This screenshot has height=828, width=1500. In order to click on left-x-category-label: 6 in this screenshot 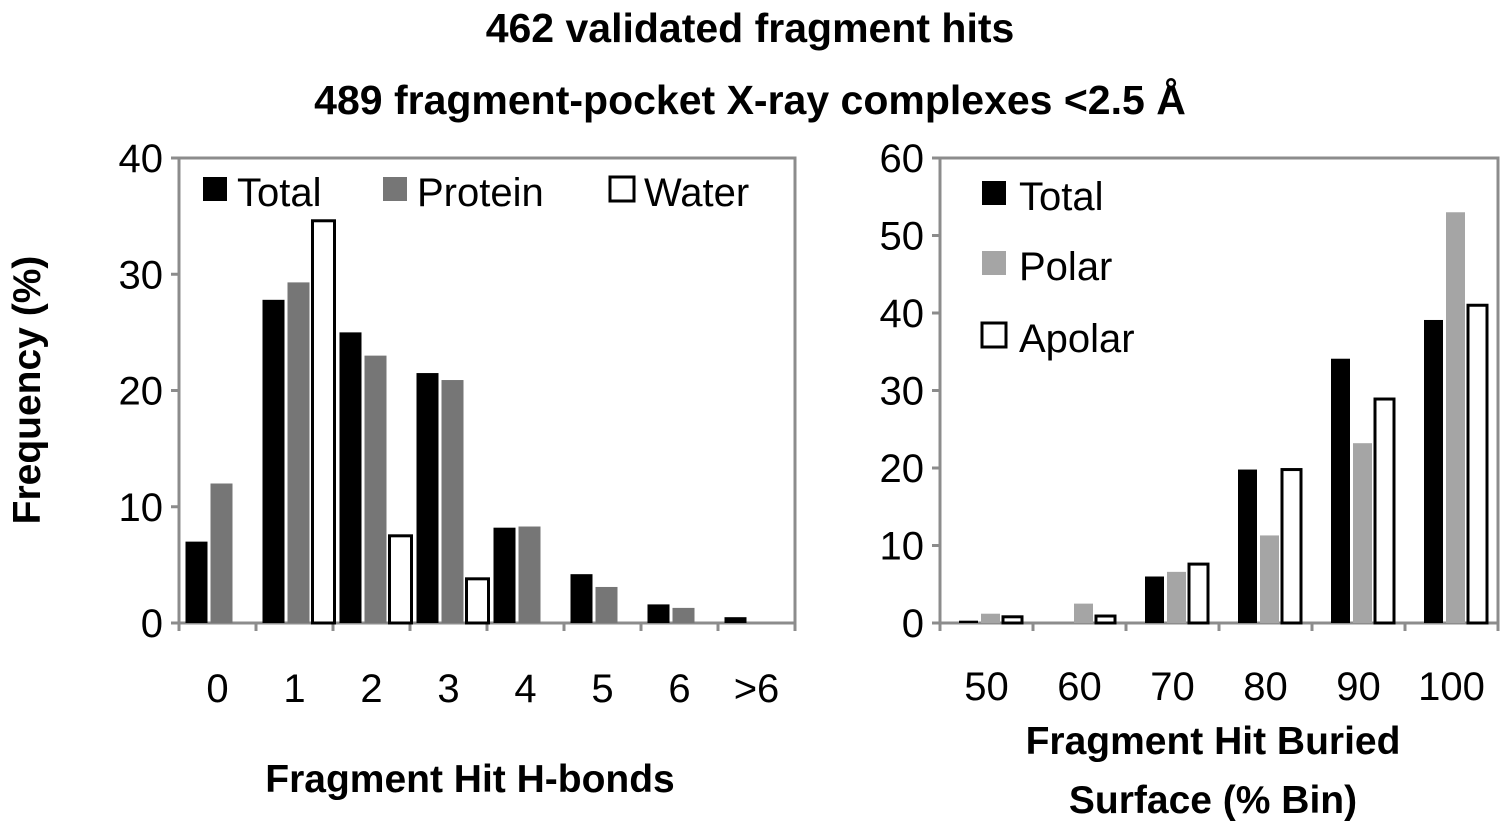, I will do `click(679, 689)`.